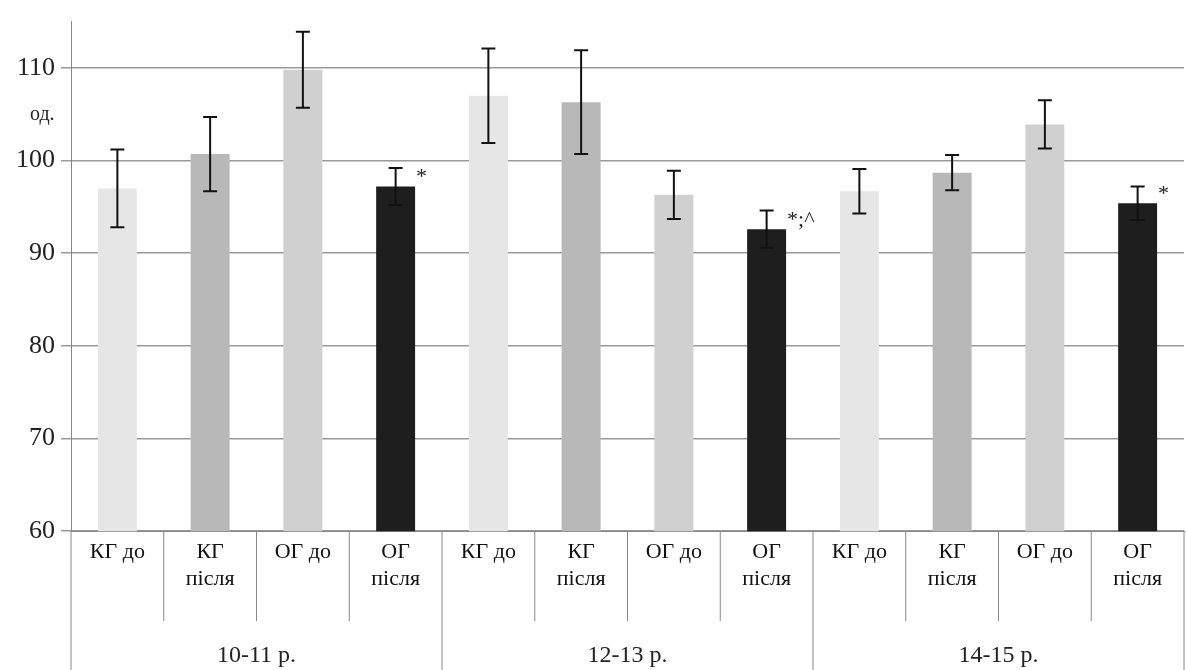 The image size is (1186, 670). I want to click on text: 10-11 р., so click(256, 654).